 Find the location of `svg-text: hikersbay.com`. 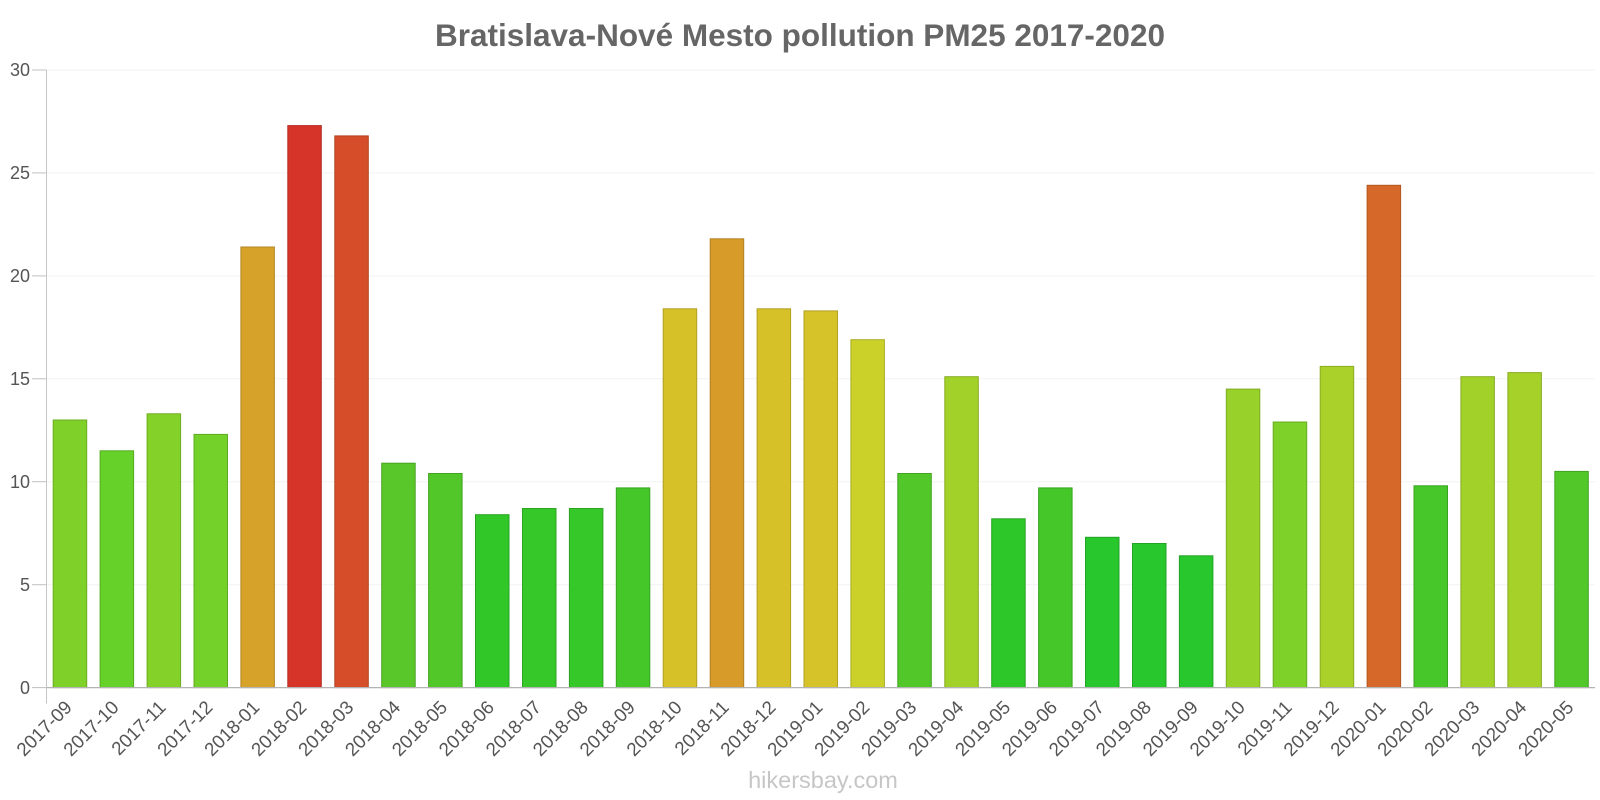

svg-text: hikersbay.com is located at coordinates (823, 780).